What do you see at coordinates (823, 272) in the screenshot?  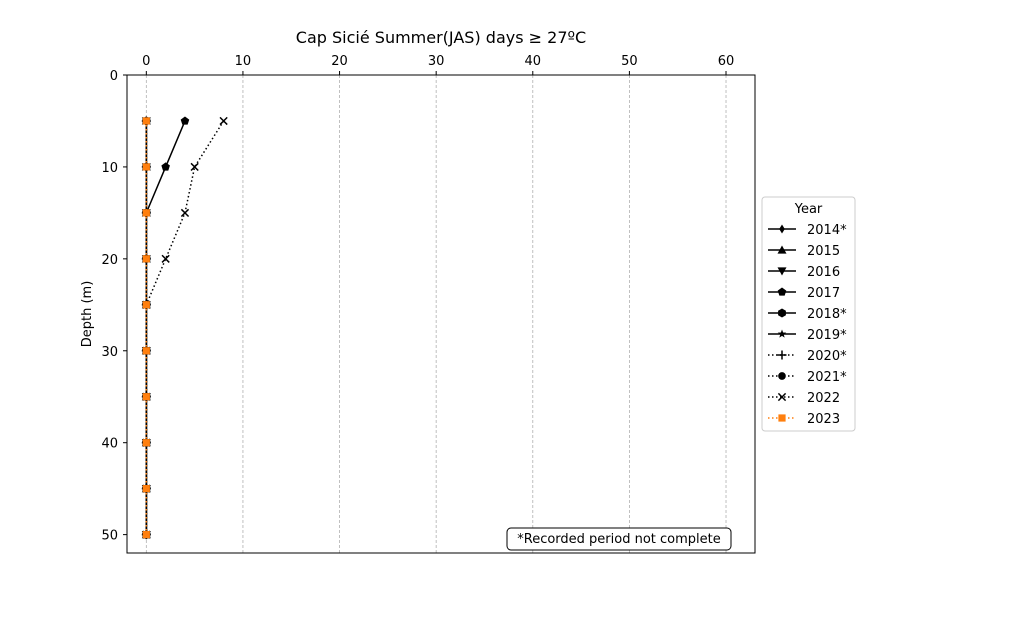 I see `legend-label: 2016` at bounding box center [823, 272].